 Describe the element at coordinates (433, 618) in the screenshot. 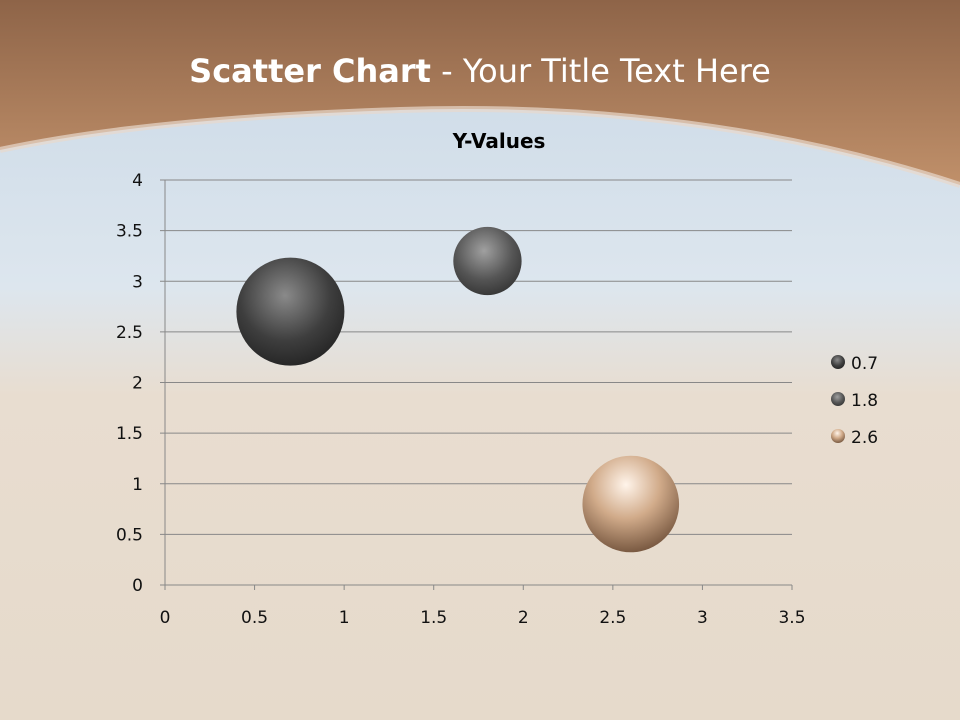

I see `x-tick-label: 1.5` at that location.